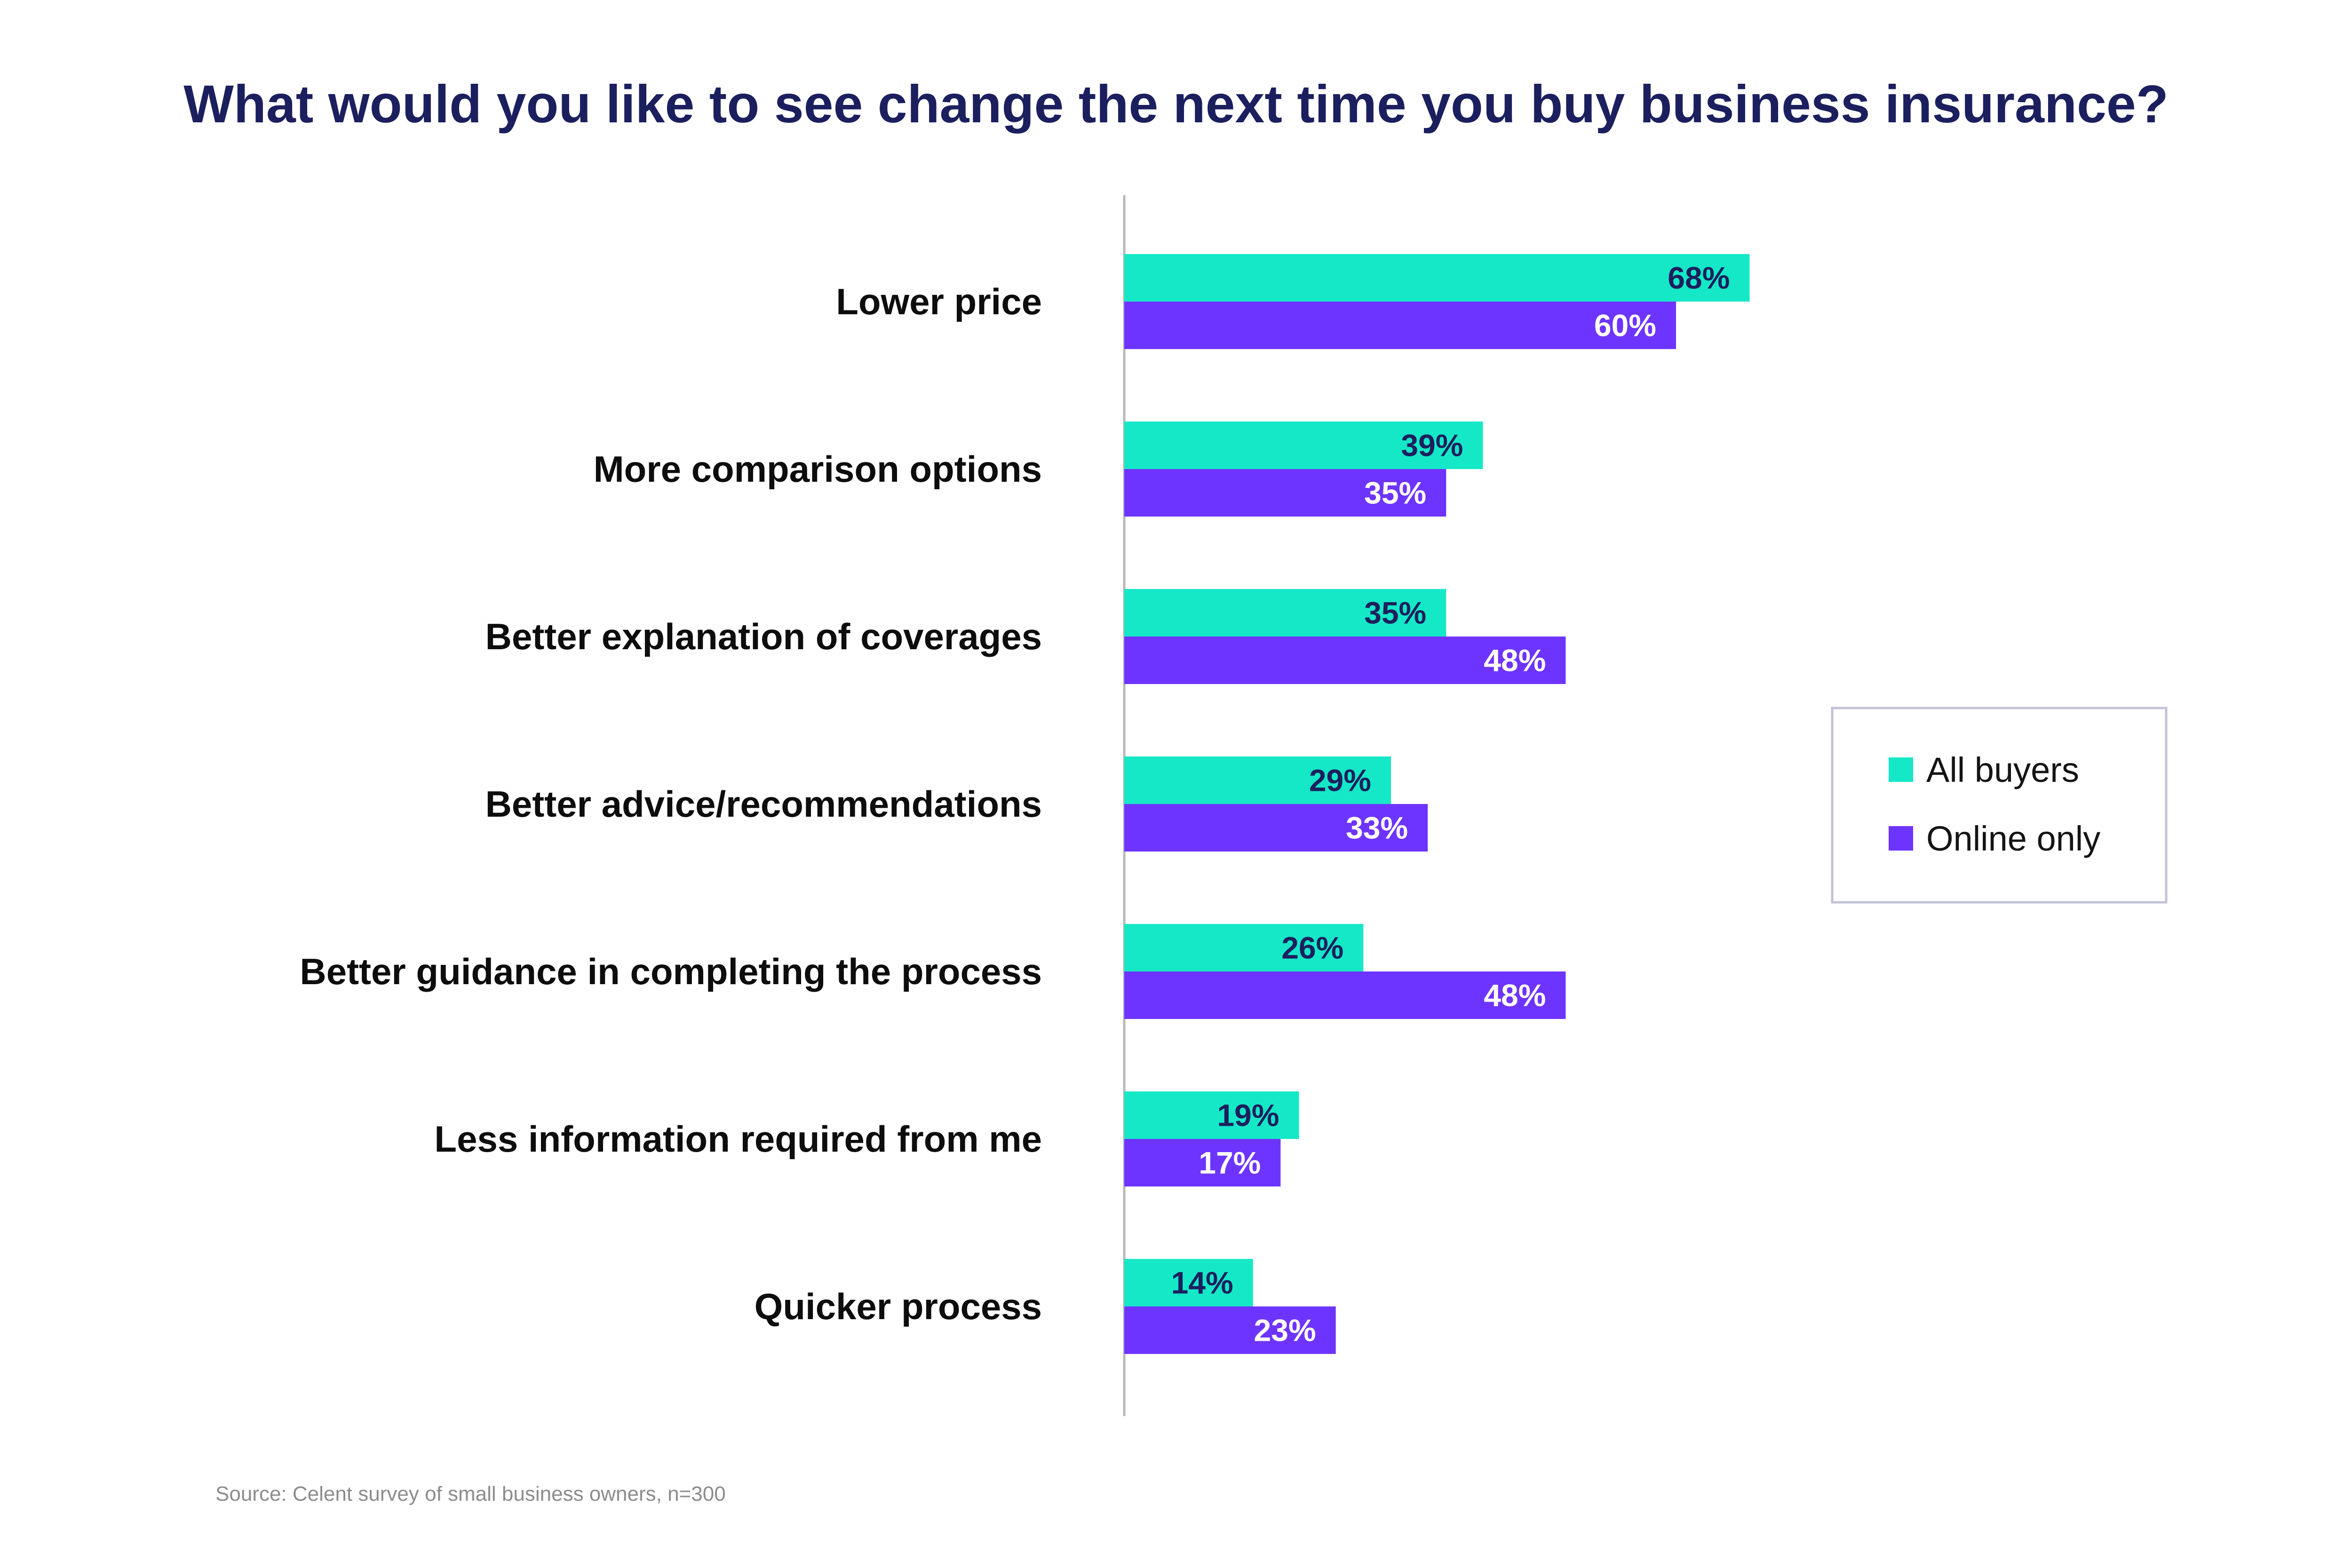 The image size is (2352, 1568). I want to click on category-label: Lower price, so click(939, 301).